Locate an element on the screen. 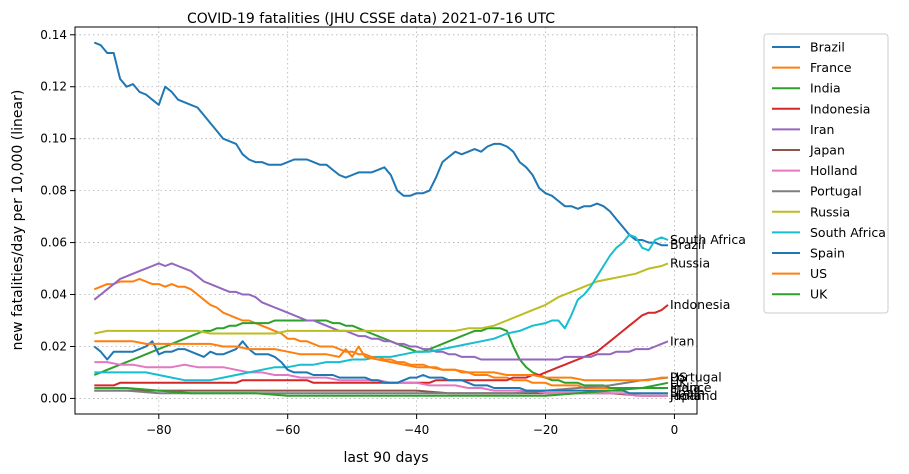 The height and width of the screenshot is (474, 909). end-label-france: France is located at coordinates (691, 387).